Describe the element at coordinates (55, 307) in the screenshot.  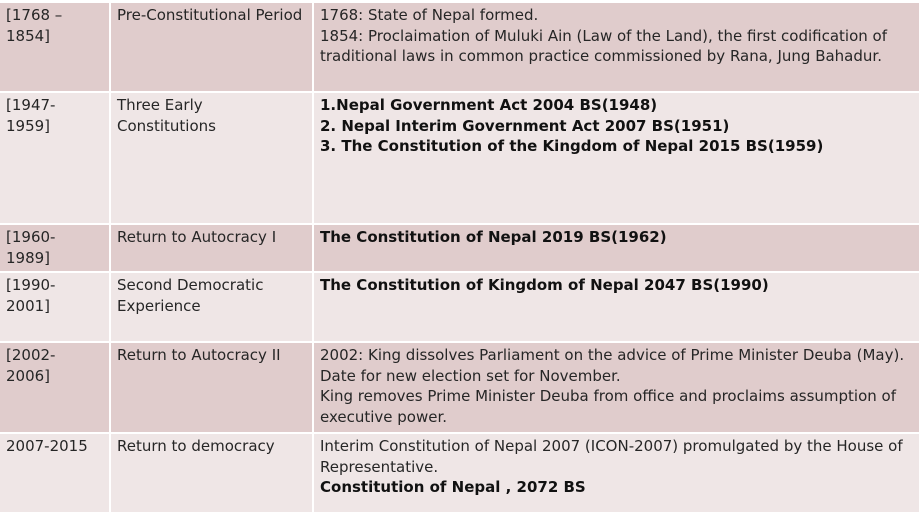
I see `period-cell: [1990- 2001]` at that location.